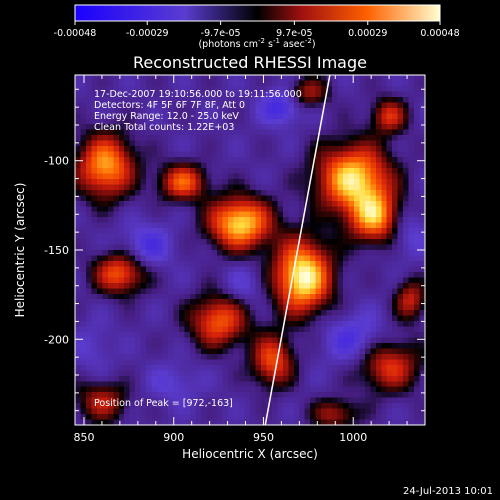 This screenshot has width=500, height=500. What do you see at coordinates (56, 339) in the screenshot?
I see `y-tick-label: -200` at bounding box center [56, 339].